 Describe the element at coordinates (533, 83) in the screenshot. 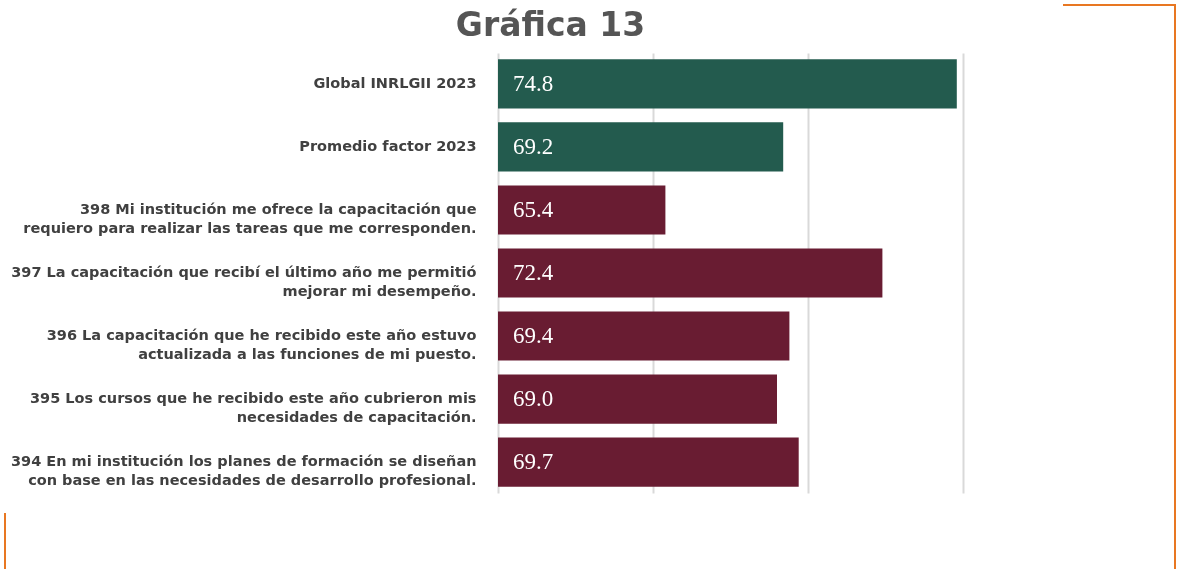

I see `data-label: 74.8` at that location.